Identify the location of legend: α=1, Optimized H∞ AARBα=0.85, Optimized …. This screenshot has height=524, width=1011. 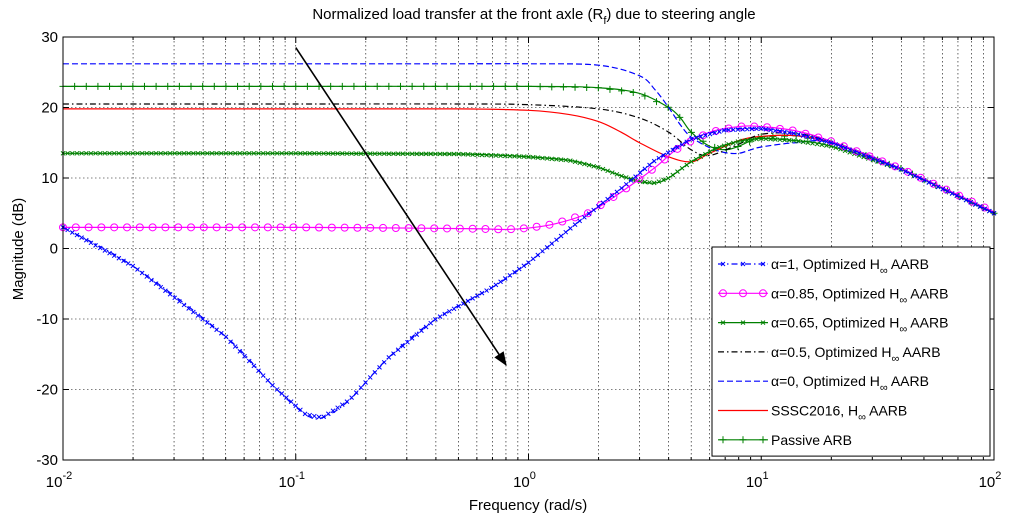
(851, 351).